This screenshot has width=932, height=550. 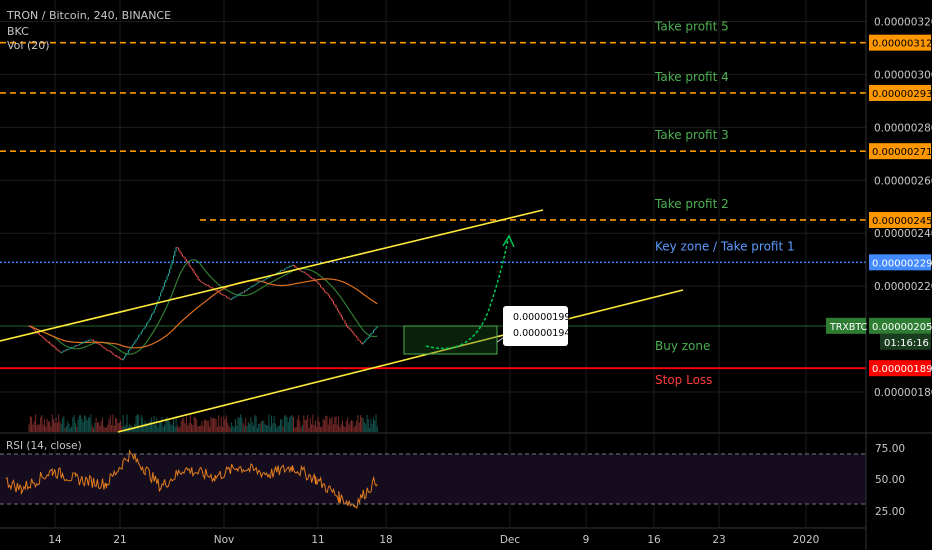 What do you see at coordinates (450, 340) in the screenshot?
I see `buy-zone-box` at bounding box center [450, 340].